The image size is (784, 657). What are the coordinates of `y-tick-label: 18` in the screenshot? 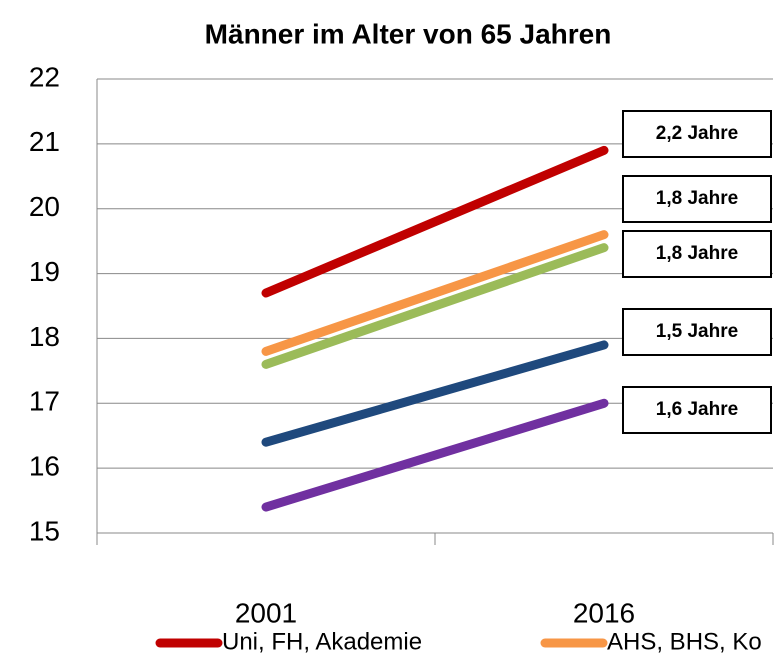 It's located at (44, 336).